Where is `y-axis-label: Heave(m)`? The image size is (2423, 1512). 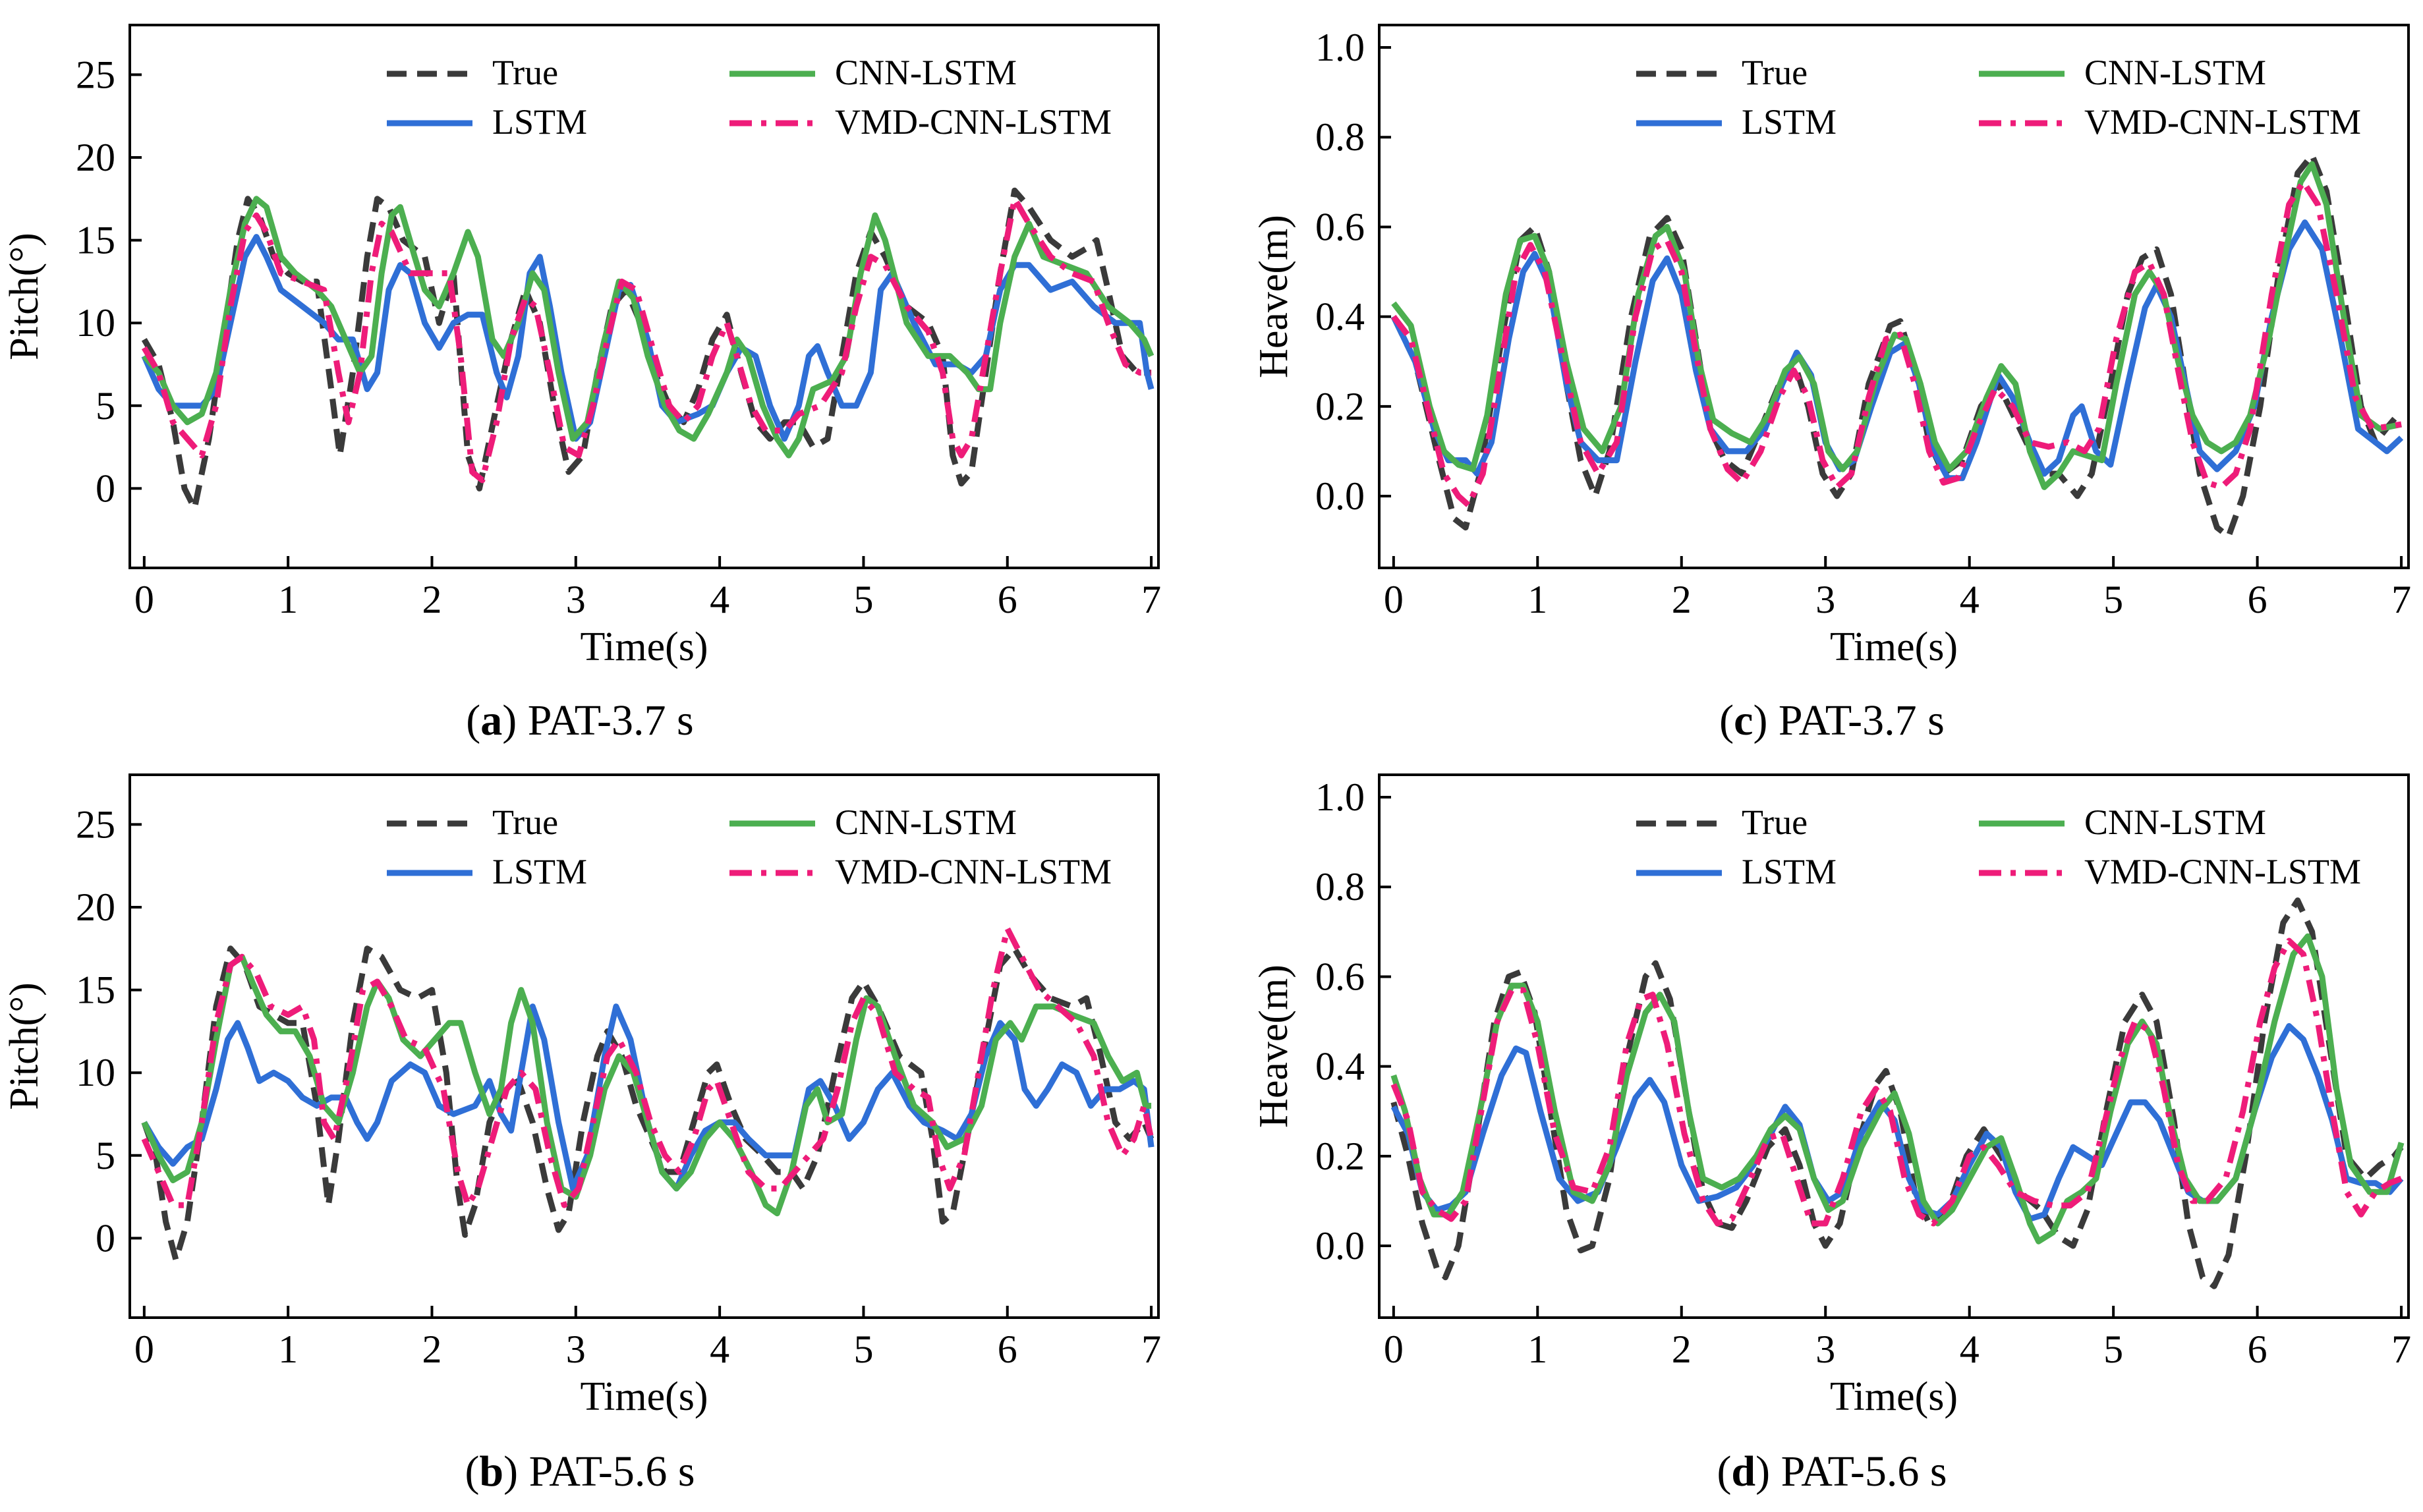
y-axis-label: Heave(m) is located at coordinates (1273, 296).